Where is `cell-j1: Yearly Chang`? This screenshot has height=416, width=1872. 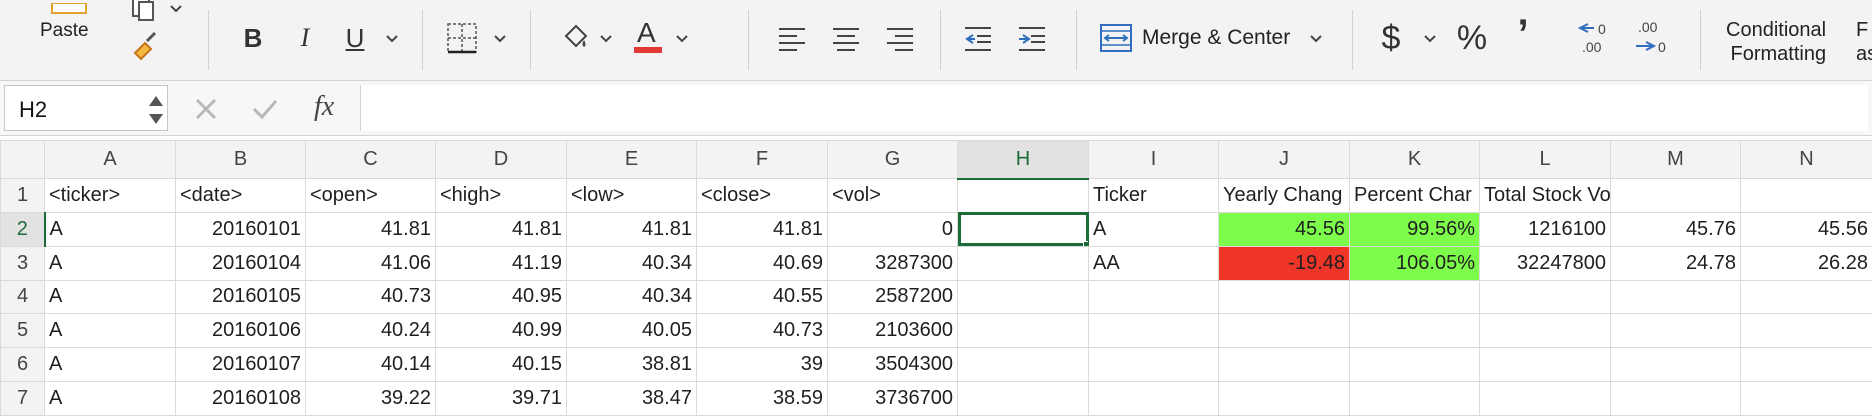 cell-j1: Yearly Chang is located at coordinates (1284, 195).